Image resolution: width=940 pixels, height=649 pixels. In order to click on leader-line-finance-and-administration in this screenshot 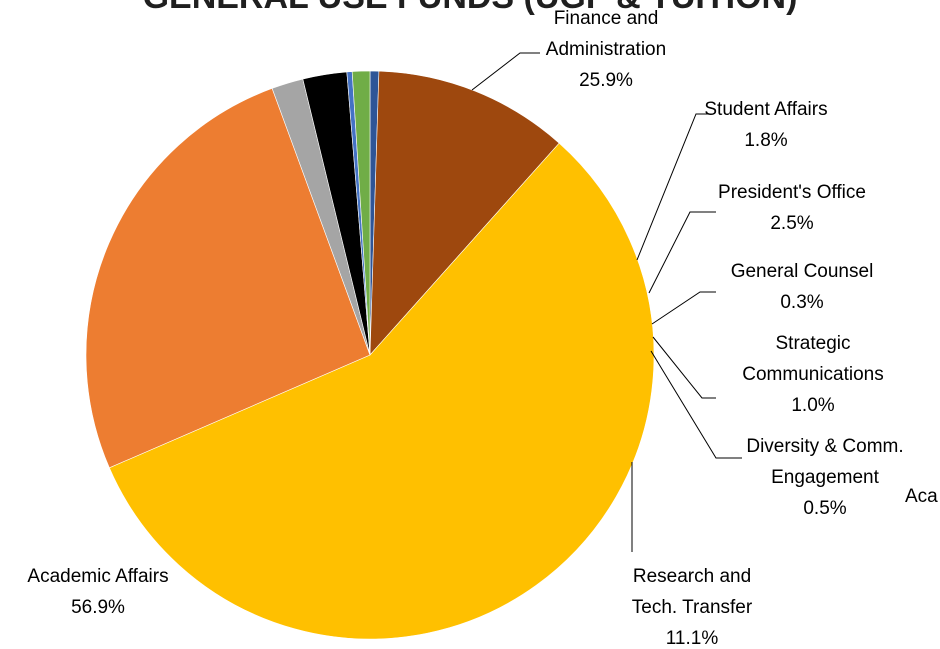, I will do `click(505, 71)`.